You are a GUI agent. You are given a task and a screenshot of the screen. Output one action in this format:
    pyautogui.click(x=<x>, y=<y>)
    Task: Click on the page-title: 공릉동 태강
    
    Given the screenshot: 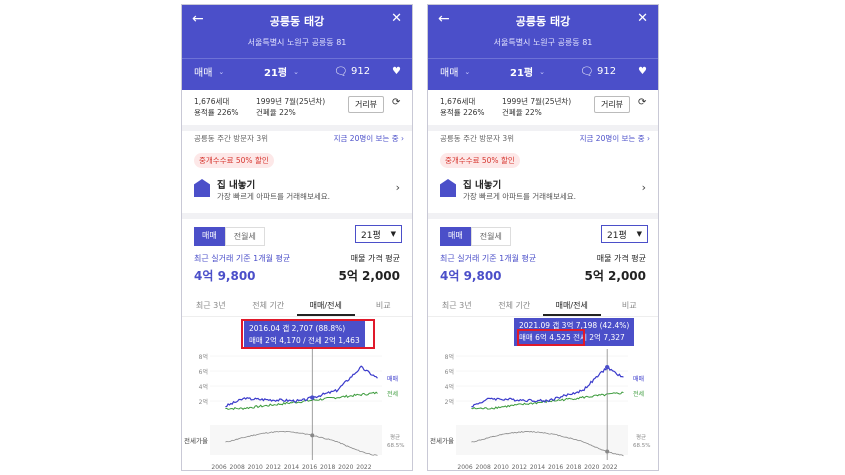 What is the action you would take?
    pyautogui.click(x=543, y=21)
    